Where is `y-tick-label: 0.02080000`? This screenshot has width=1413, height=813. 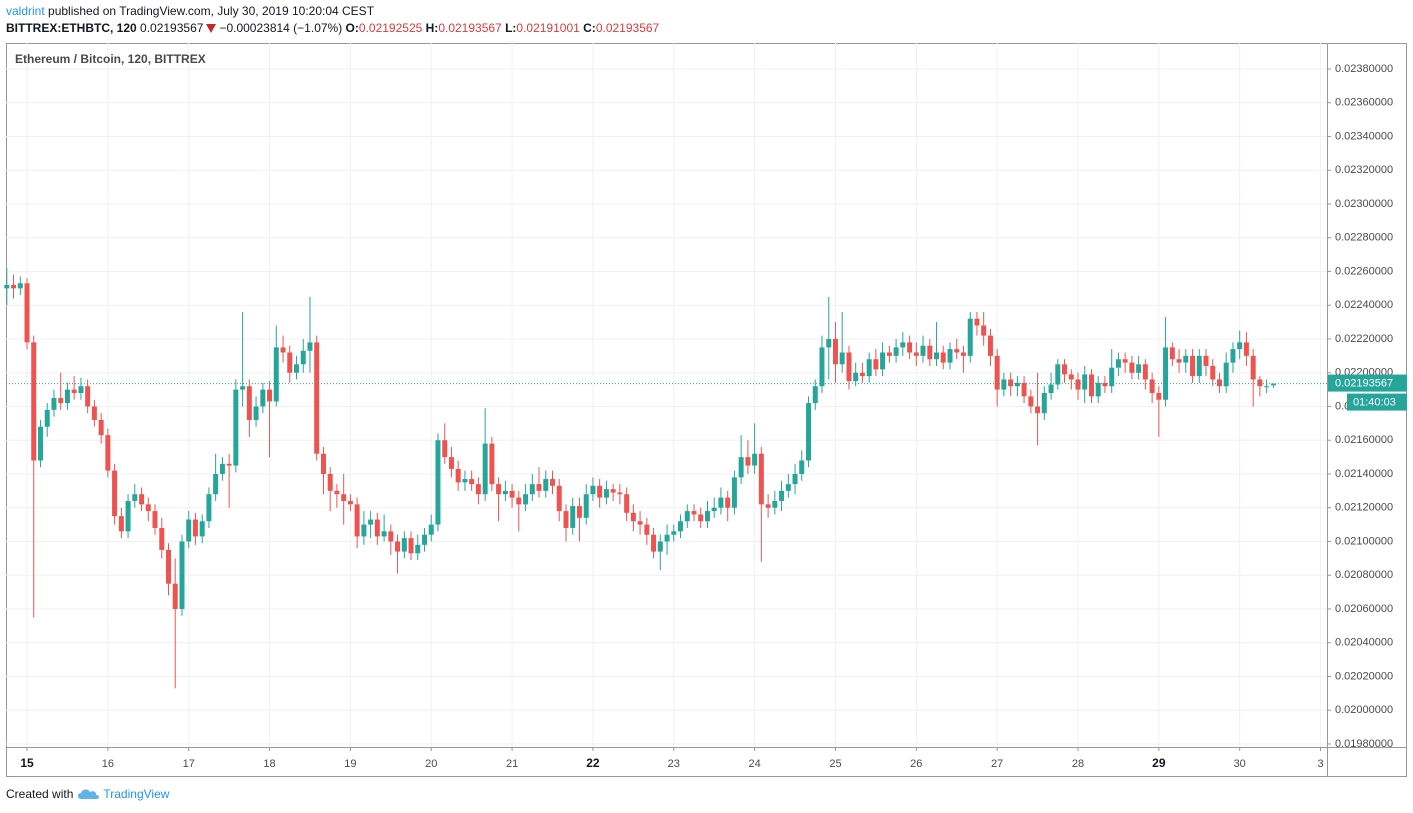
y-tick-label: 0.02080000 is located at coordinates (1364, 575).